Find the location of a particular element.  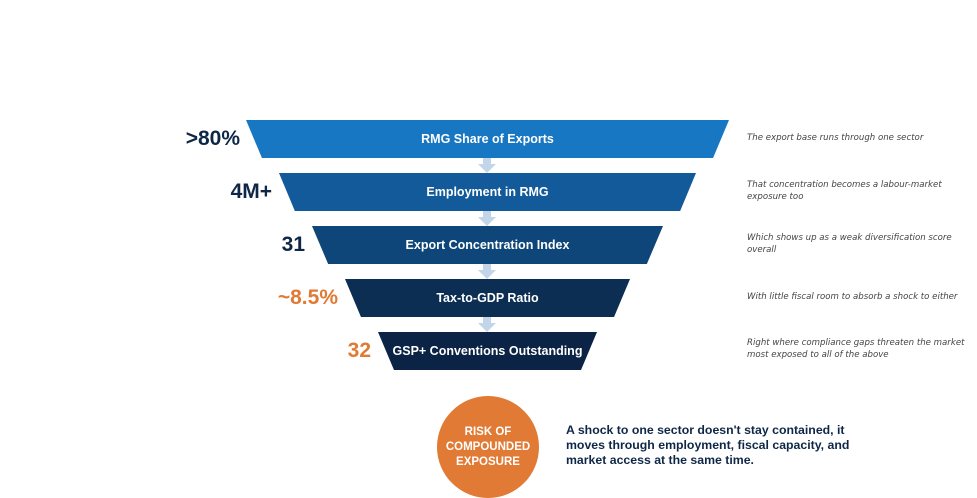

funnel-layer-label: Employment in RMG is located at coordinates (487, 192).